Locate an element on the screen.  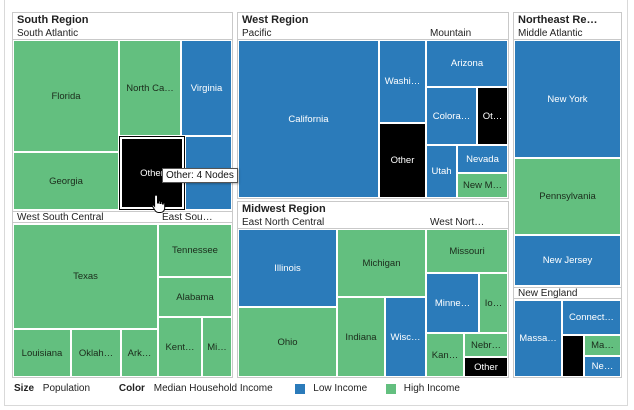
node-nevada: Nevada is located at coordinates (482, 159).